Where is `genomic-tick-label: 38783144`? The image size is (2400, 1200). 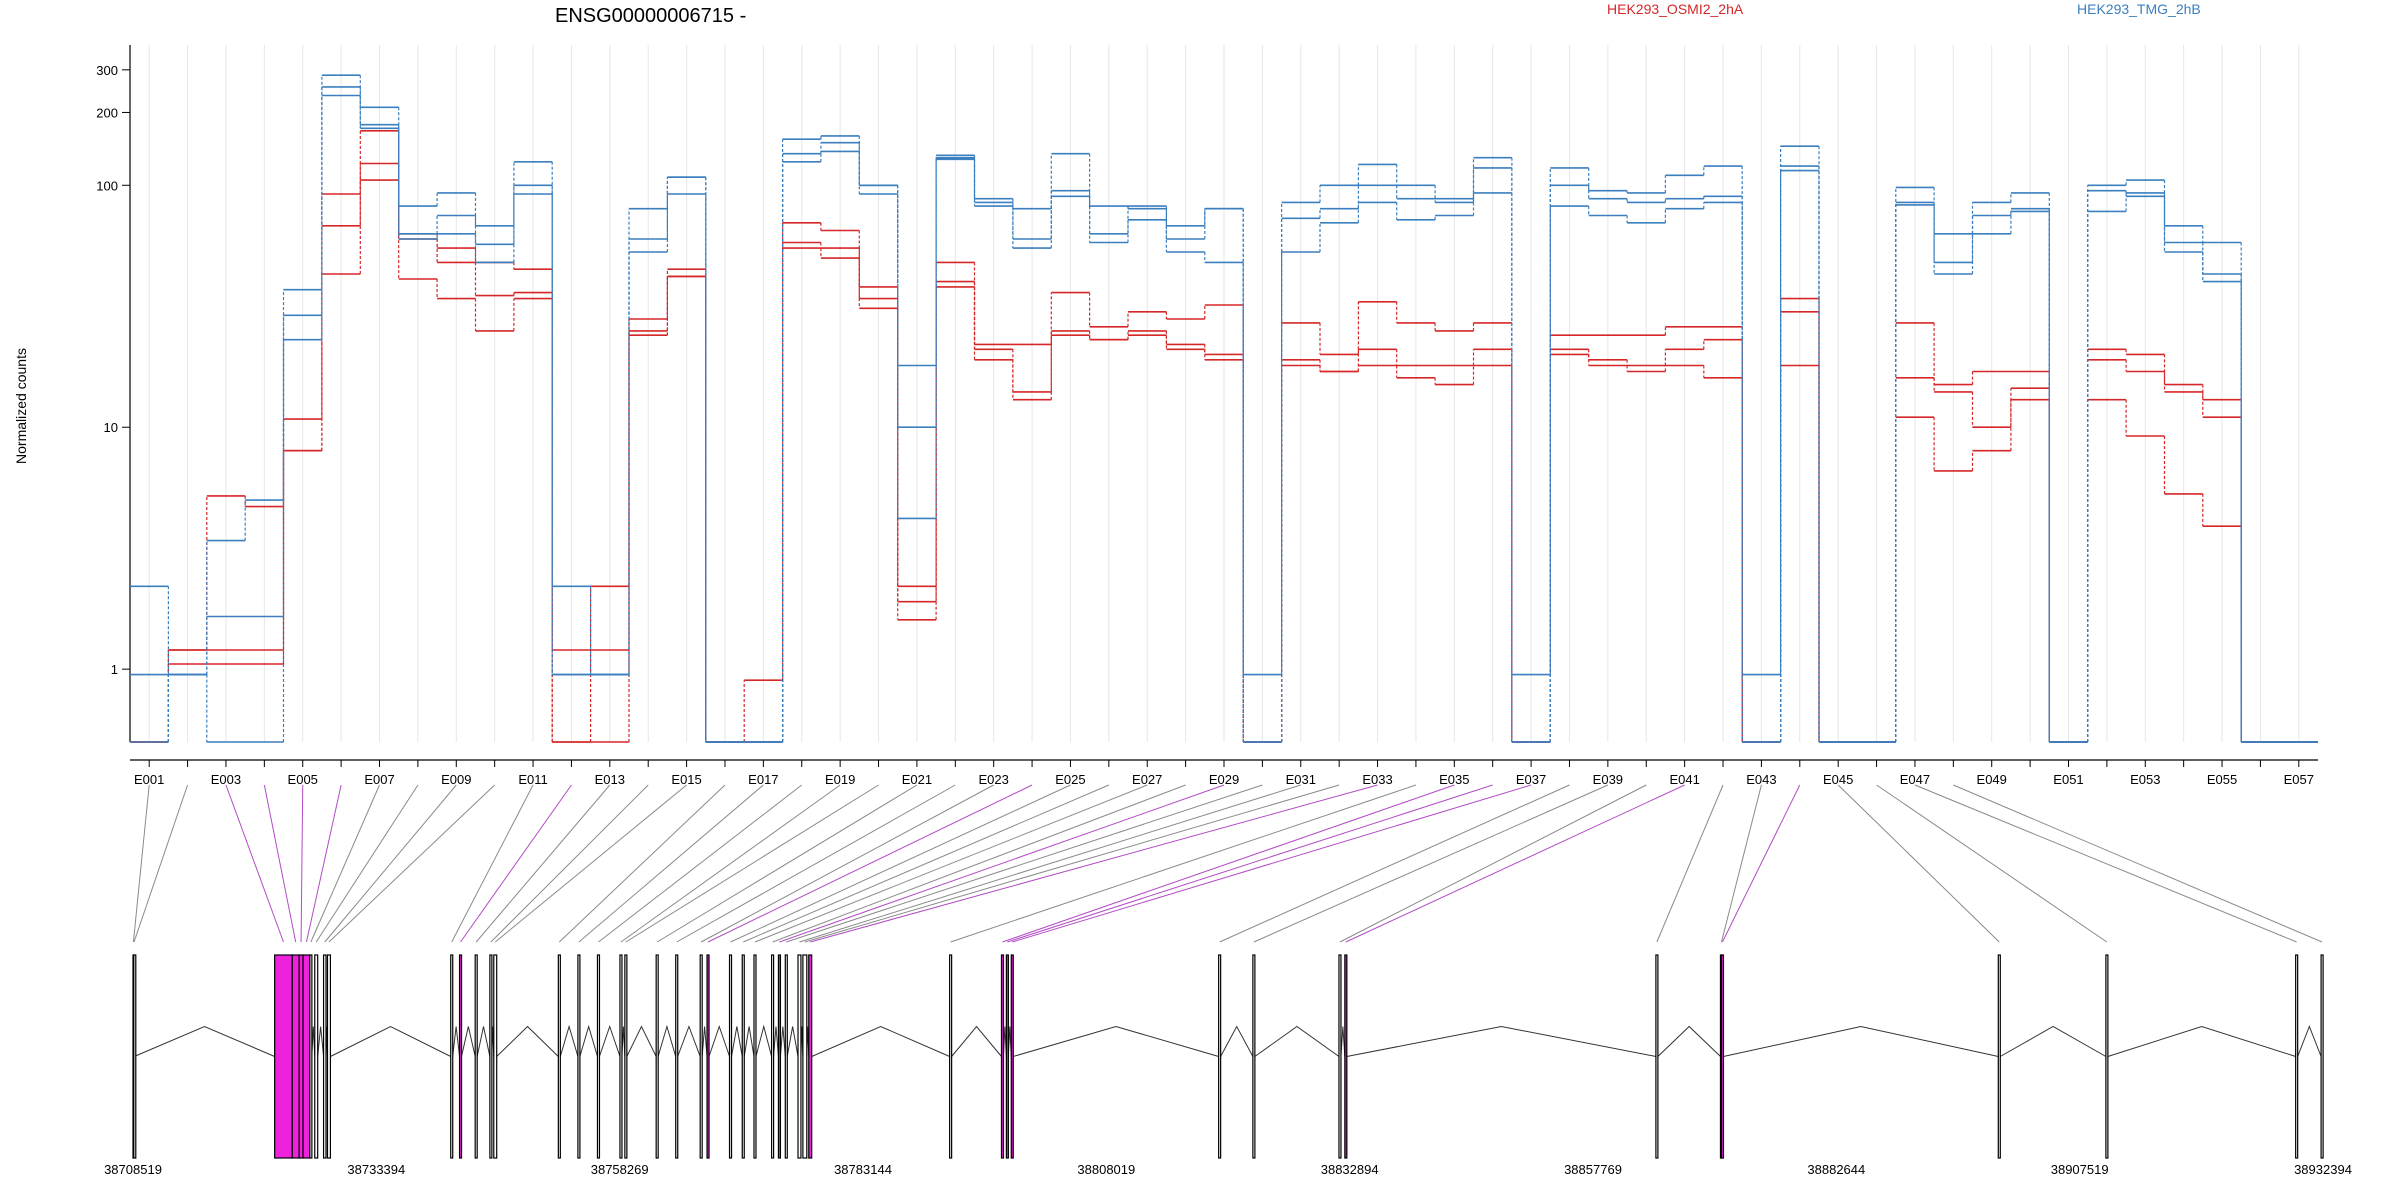 genomic-tick-label: 38783144 is located at coordinates (863, 1169).